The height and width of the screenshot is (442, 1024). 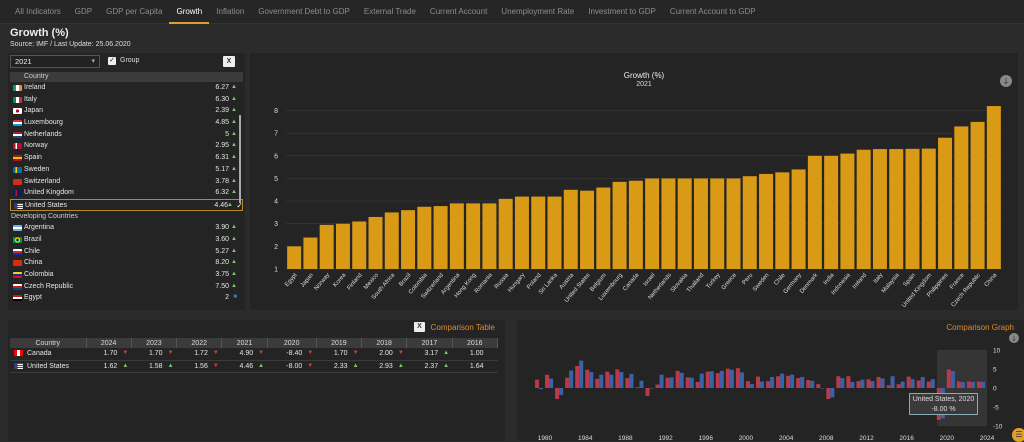 I want to click on cell-value: 2.33 ▲, so click(x=339, y=366).